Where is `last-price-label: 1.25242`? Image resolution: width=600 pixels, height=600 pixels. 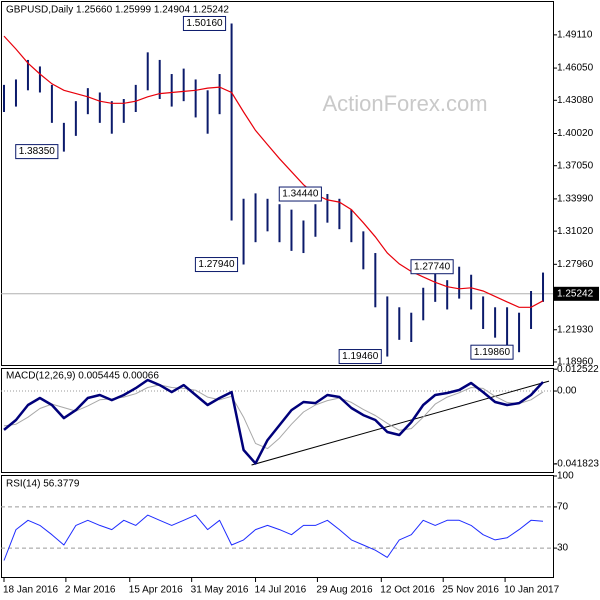 last-price-label: 1.25242 is located at coordinates (575, 293).